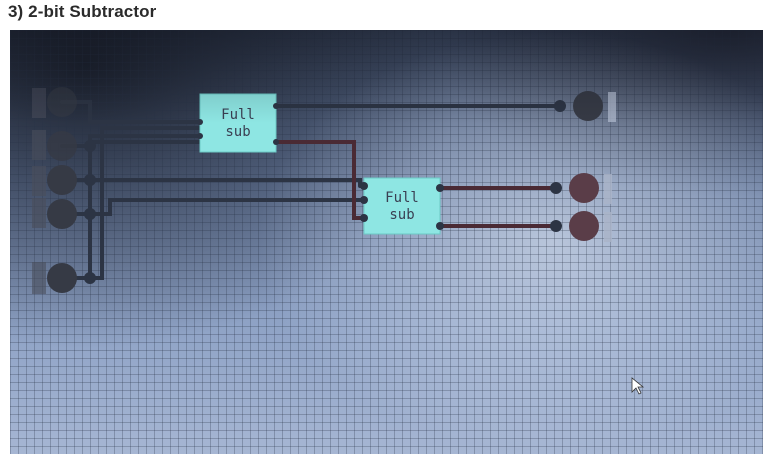  I want to click on gate-1-box, so click(238, 123).